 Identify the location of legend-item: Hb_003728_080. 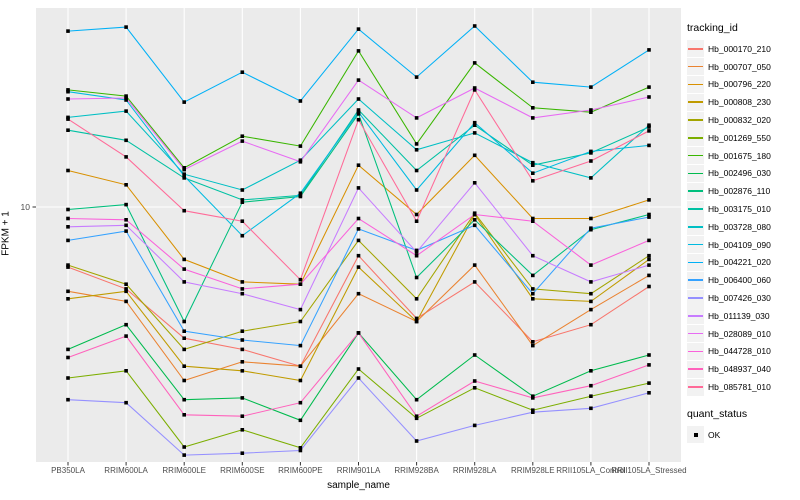
(743, 227).